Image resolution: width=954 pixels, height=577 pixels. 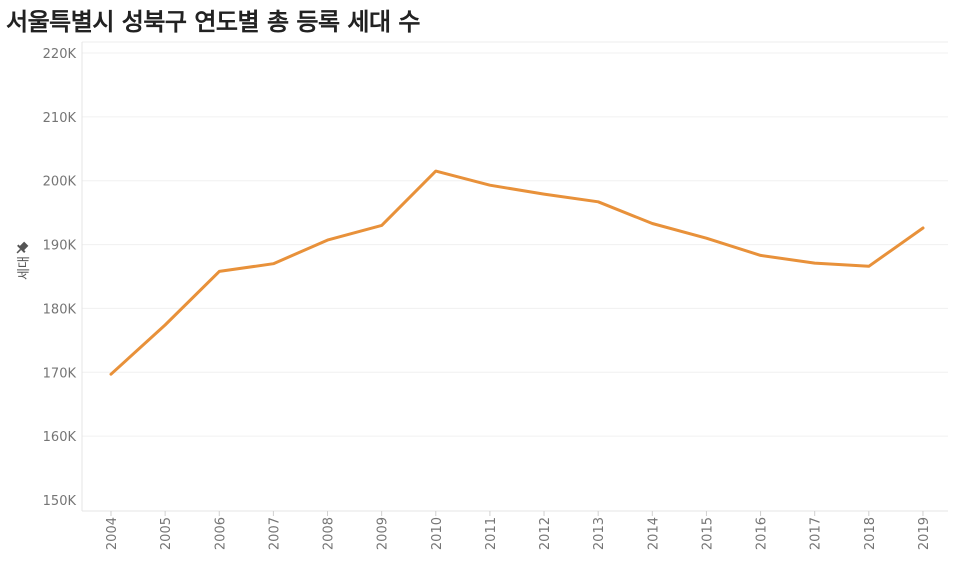 I want to click on x-tick-label: 2019, so click(x=924, y=533).